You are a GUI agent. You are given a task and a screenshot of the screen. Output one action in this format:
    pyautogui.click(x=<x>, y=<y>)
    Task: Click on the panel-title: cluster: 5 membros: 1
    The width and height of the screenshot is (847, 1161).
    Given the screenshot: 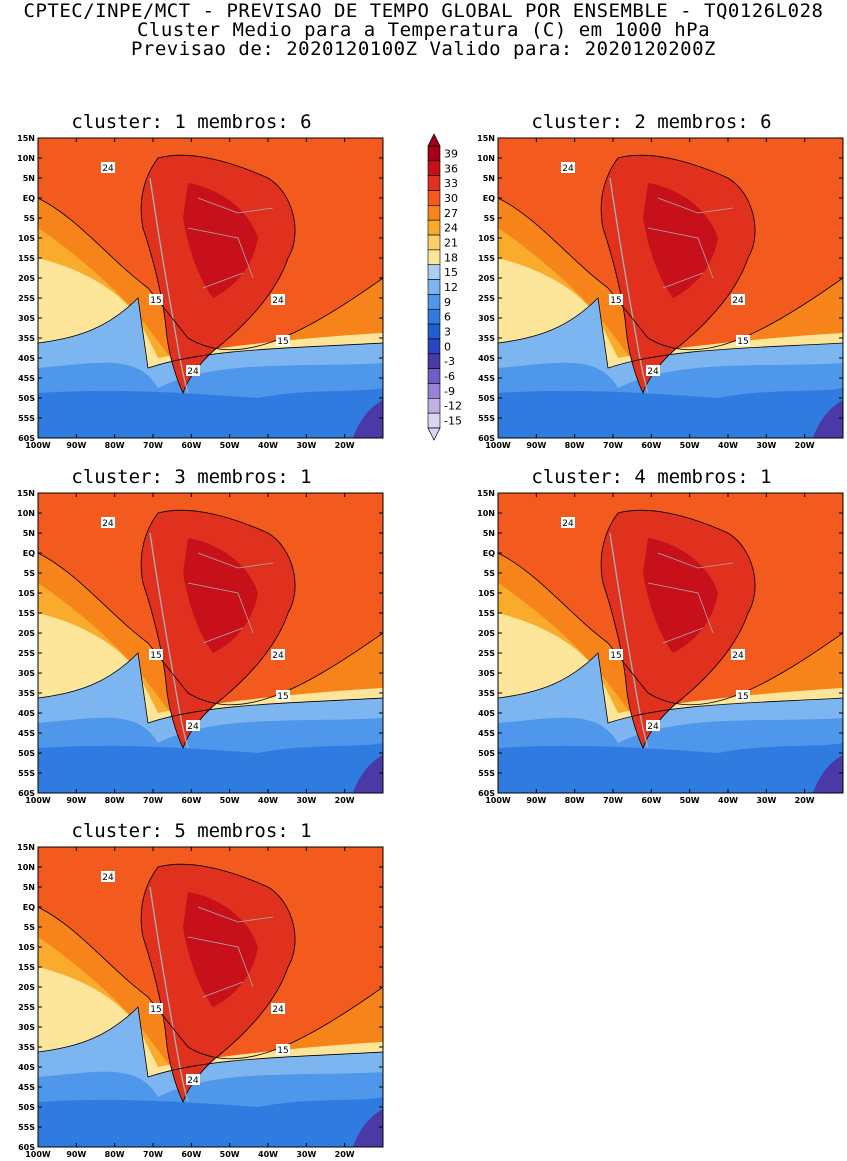 What is the action you would take?
    pyautogui.click(x=191, y=831)
    